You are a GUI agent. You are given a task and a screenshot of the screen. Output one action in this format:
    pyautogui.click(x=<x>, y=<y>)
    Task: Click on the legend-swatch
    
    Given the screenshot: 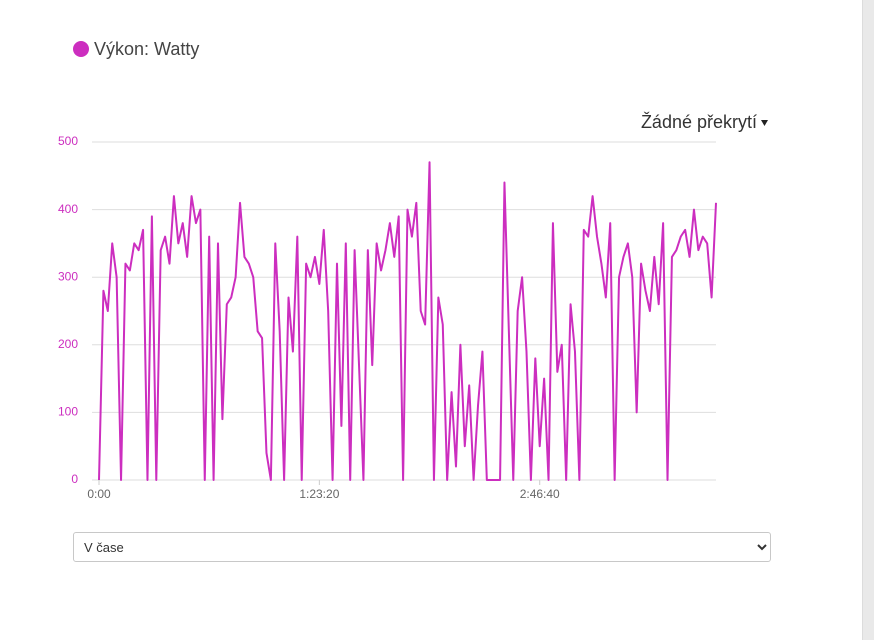 What is the action you would take?
    pyautogui.click(x=81, y=49)
    